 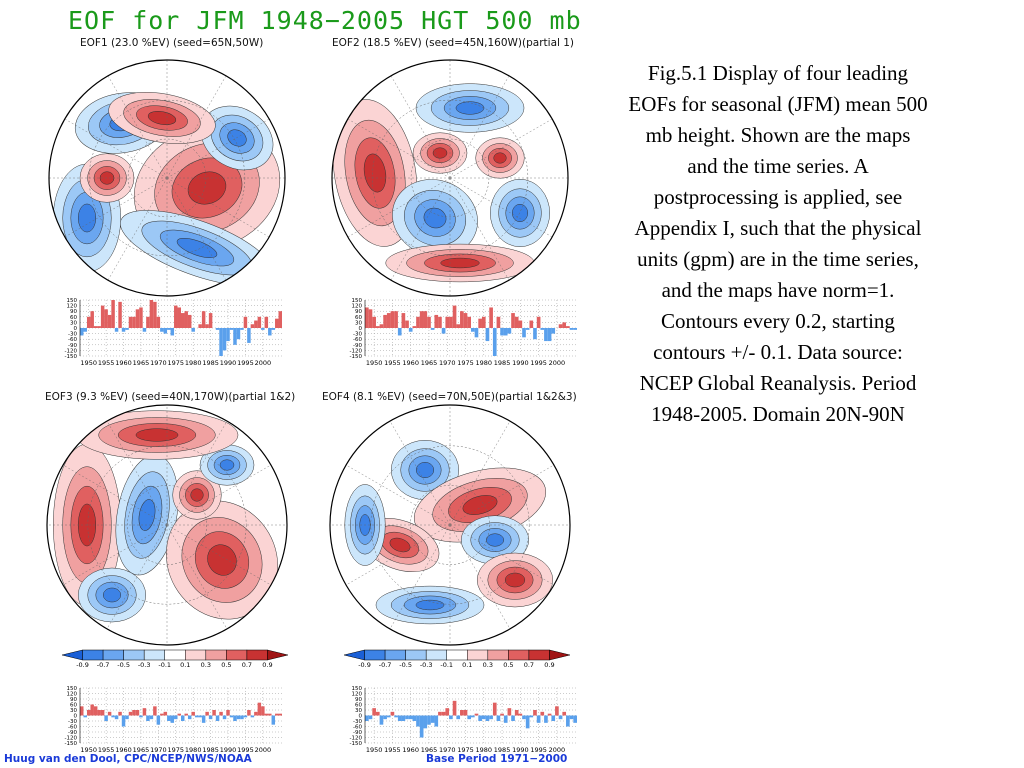 I want to click on bar-1986, so click(x=214, y=713).